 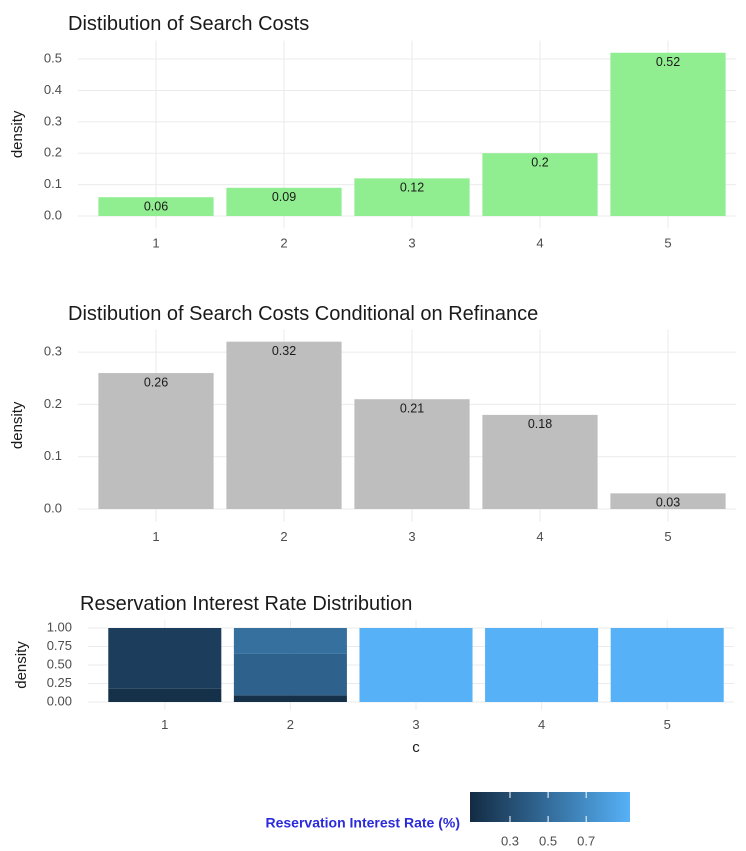 I want to click on y-tick-label: 0.00, so click(x=59, y=700).